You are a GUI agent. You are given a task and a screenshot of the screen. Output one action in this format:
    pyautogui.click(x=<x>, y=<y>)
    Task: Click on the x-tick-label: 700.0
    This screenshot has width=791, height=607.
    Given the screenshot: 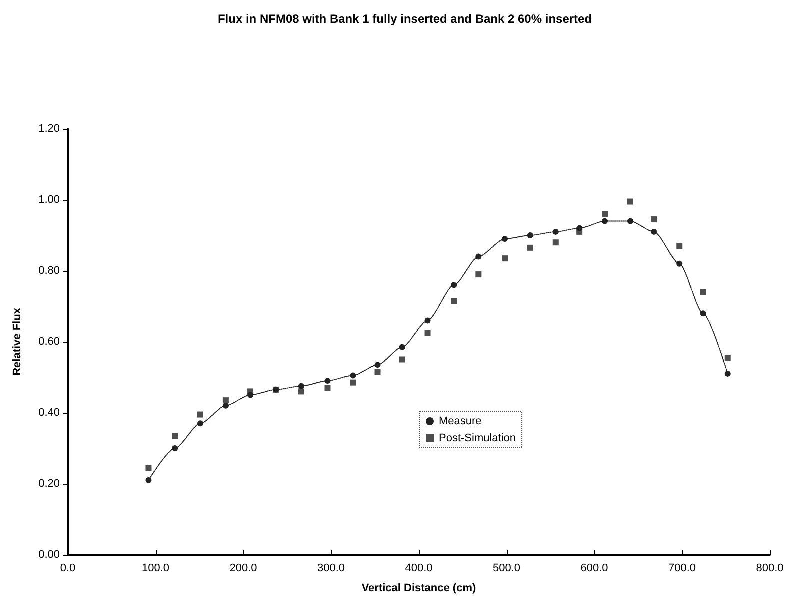 What is the action you would take?
    pyautogui.click(x=682, y=568)
    